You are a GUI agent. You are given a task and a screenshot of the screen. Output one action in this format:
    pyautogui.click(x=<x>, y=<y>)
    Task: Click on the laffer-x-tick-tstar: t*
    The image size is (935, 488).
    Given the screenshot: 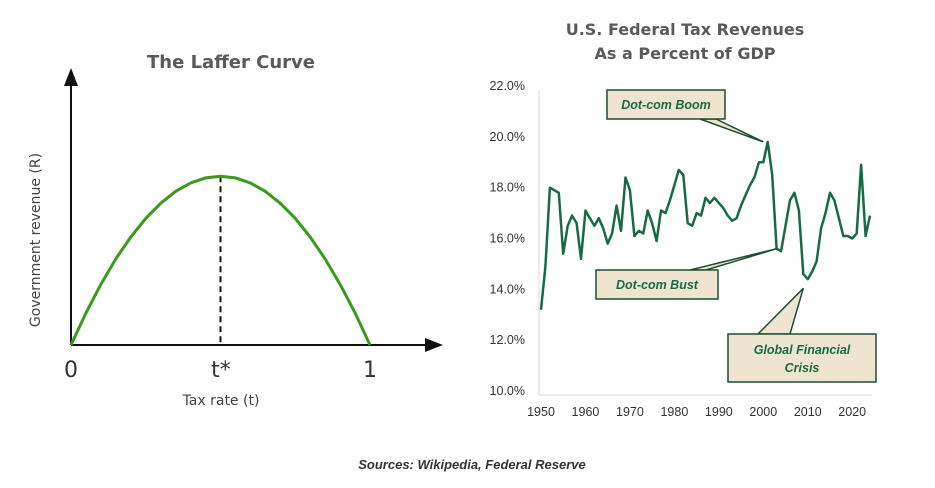 What is the action you would take?
    pyautogui.click(x=221, y=370)
    